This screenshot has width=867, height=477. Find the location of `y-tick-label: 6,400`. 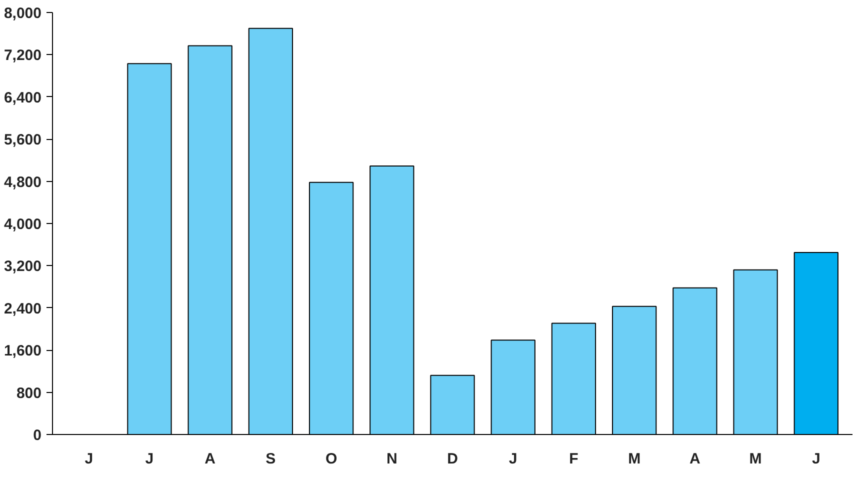

y-tick-label: 6,400 is located at coordinates (23, 97).